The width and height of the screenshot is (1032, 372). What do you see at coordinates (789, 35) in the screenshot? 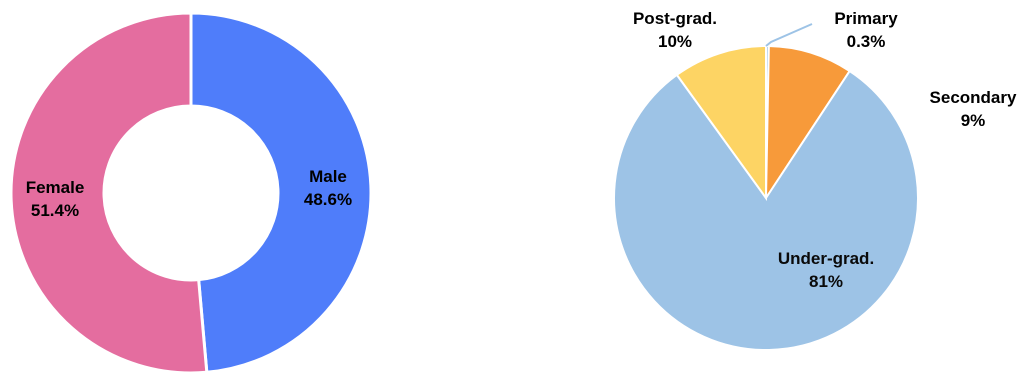
I see `primary-leader-line` at bounding box center [789, 35].